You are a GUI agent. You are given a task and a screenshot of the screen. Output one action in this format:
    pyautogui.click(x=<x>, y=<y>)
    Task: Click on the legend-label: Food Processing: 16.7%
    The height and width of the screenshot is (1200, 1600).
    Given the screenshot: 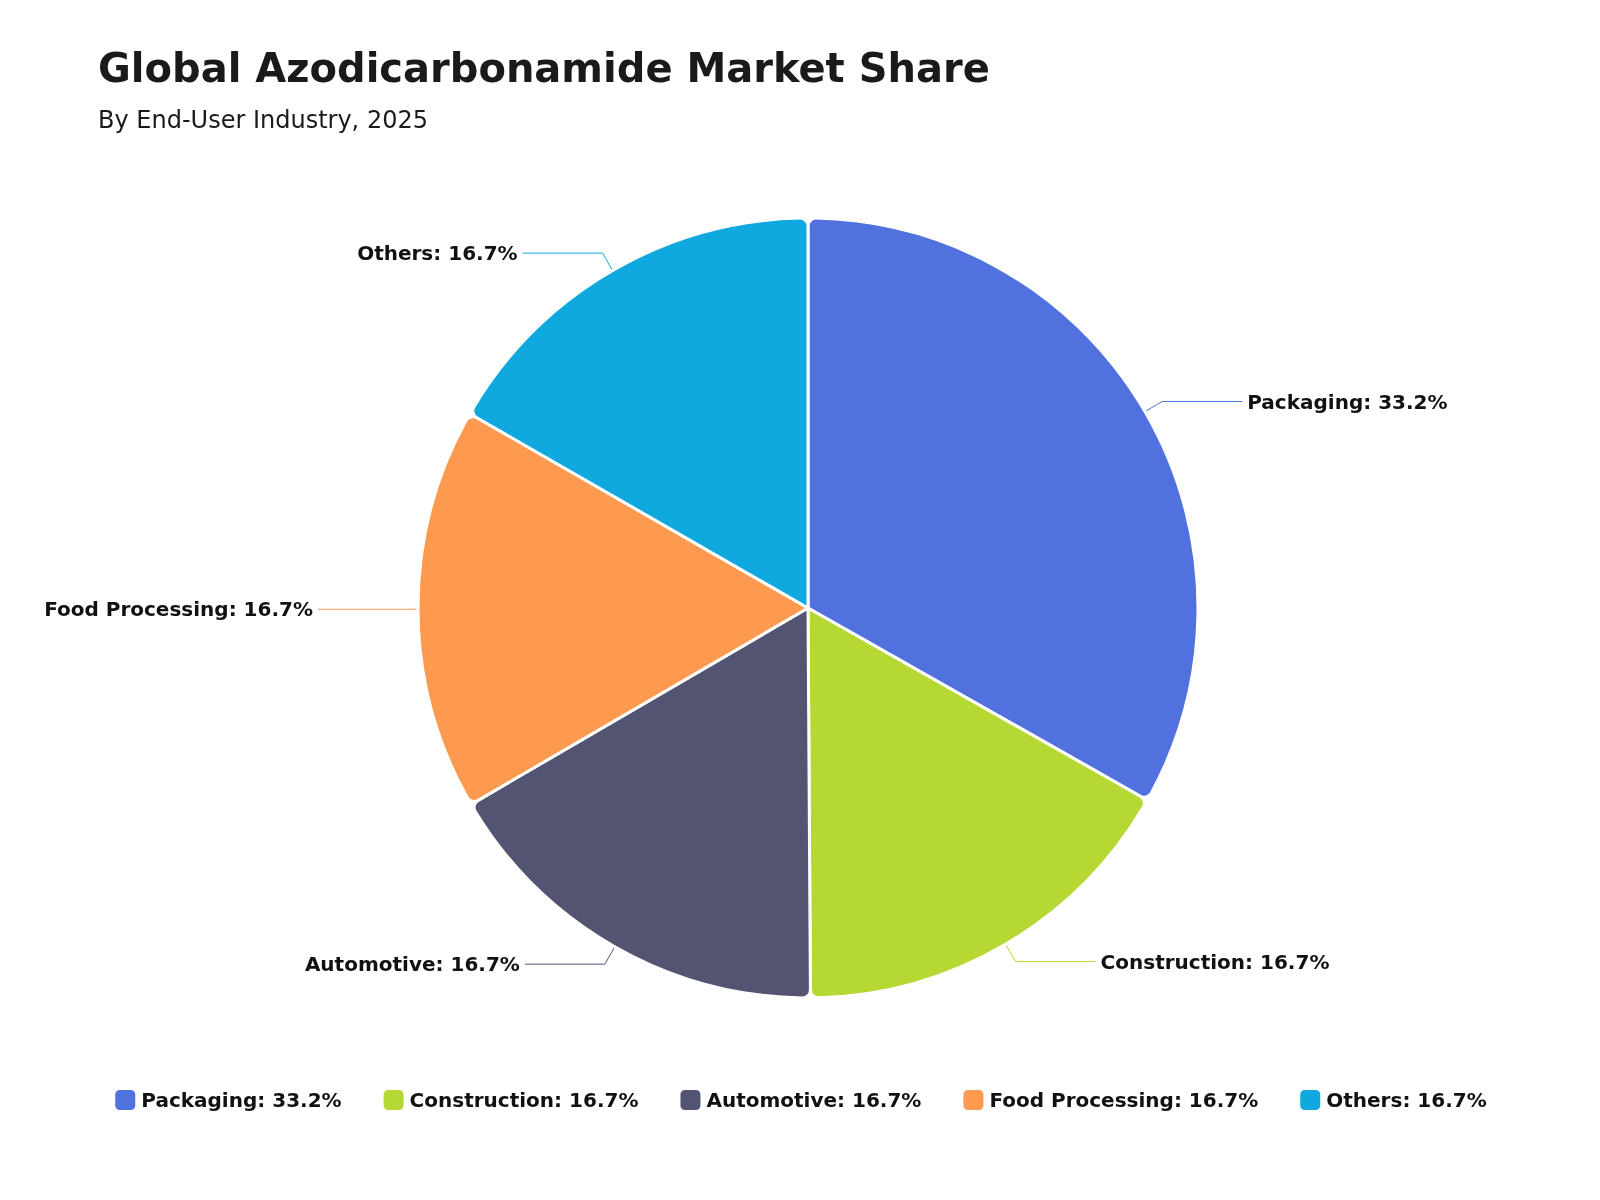 What is the action you would take?
    pyautogui.click(x=1124, y=1100)
    